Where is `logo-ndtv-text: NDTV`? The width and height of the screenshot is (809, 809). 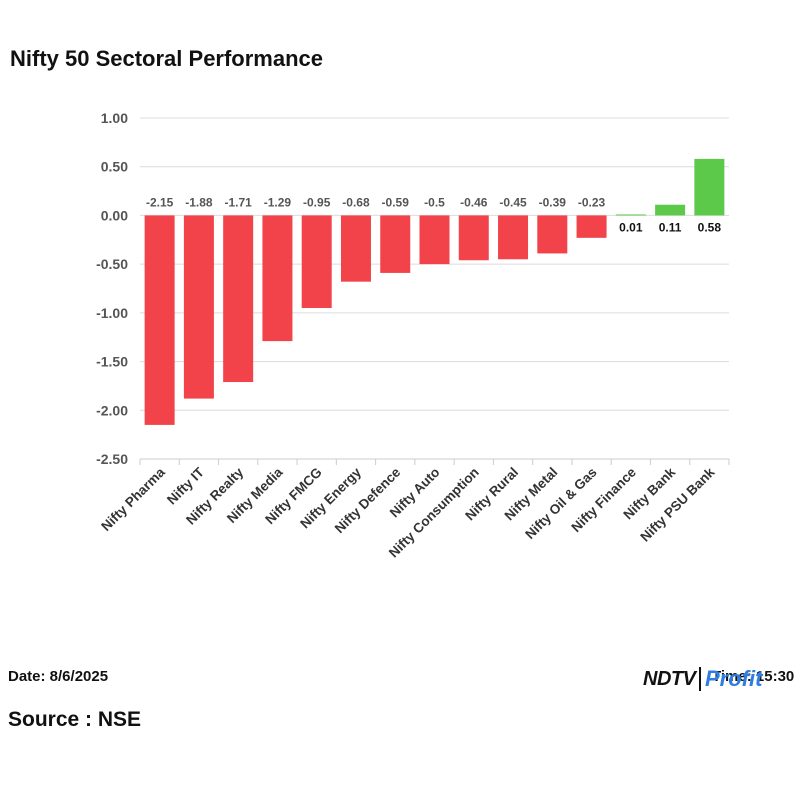
logo-ndtv-text: NDTV is located at coordinates (669, 678).